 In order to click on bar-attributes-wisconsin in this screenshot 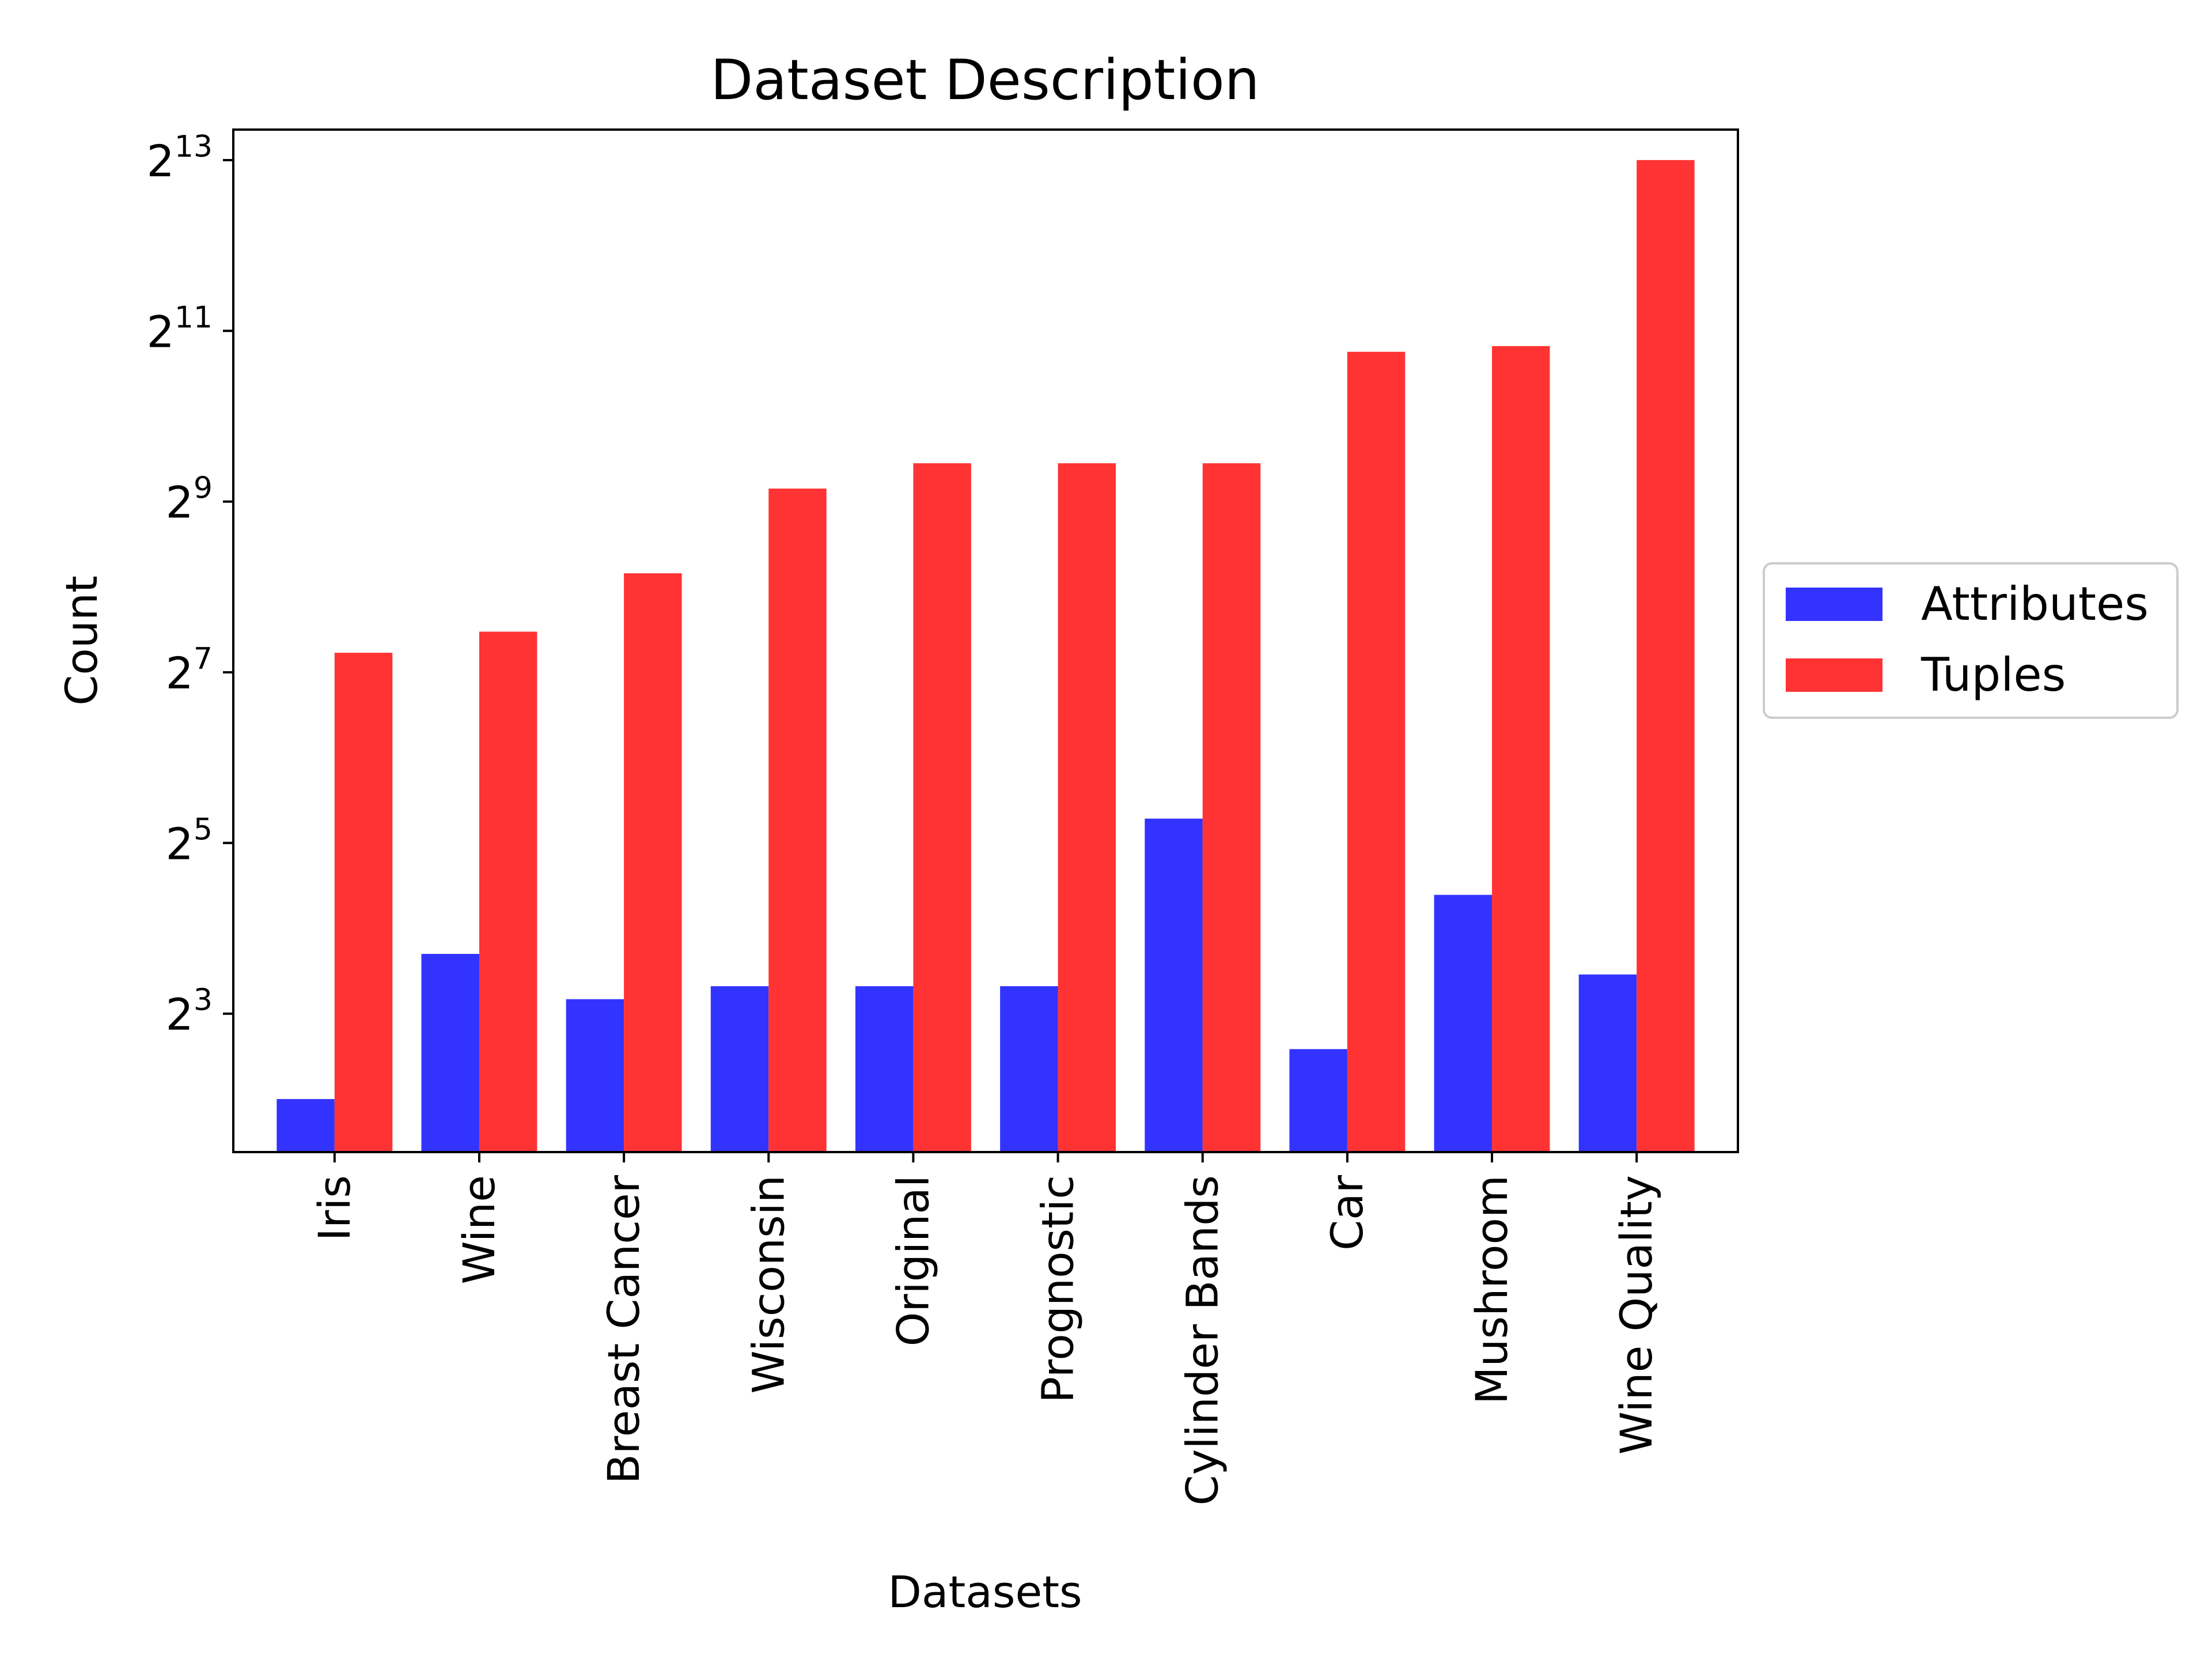, I will do `click(739, 1069)`.